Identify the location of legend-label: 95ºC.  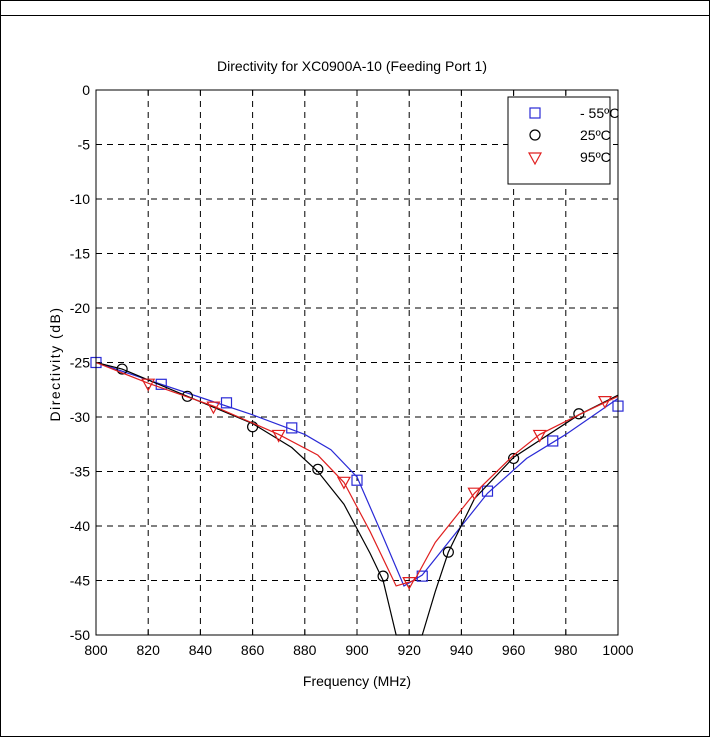
(595, 157).